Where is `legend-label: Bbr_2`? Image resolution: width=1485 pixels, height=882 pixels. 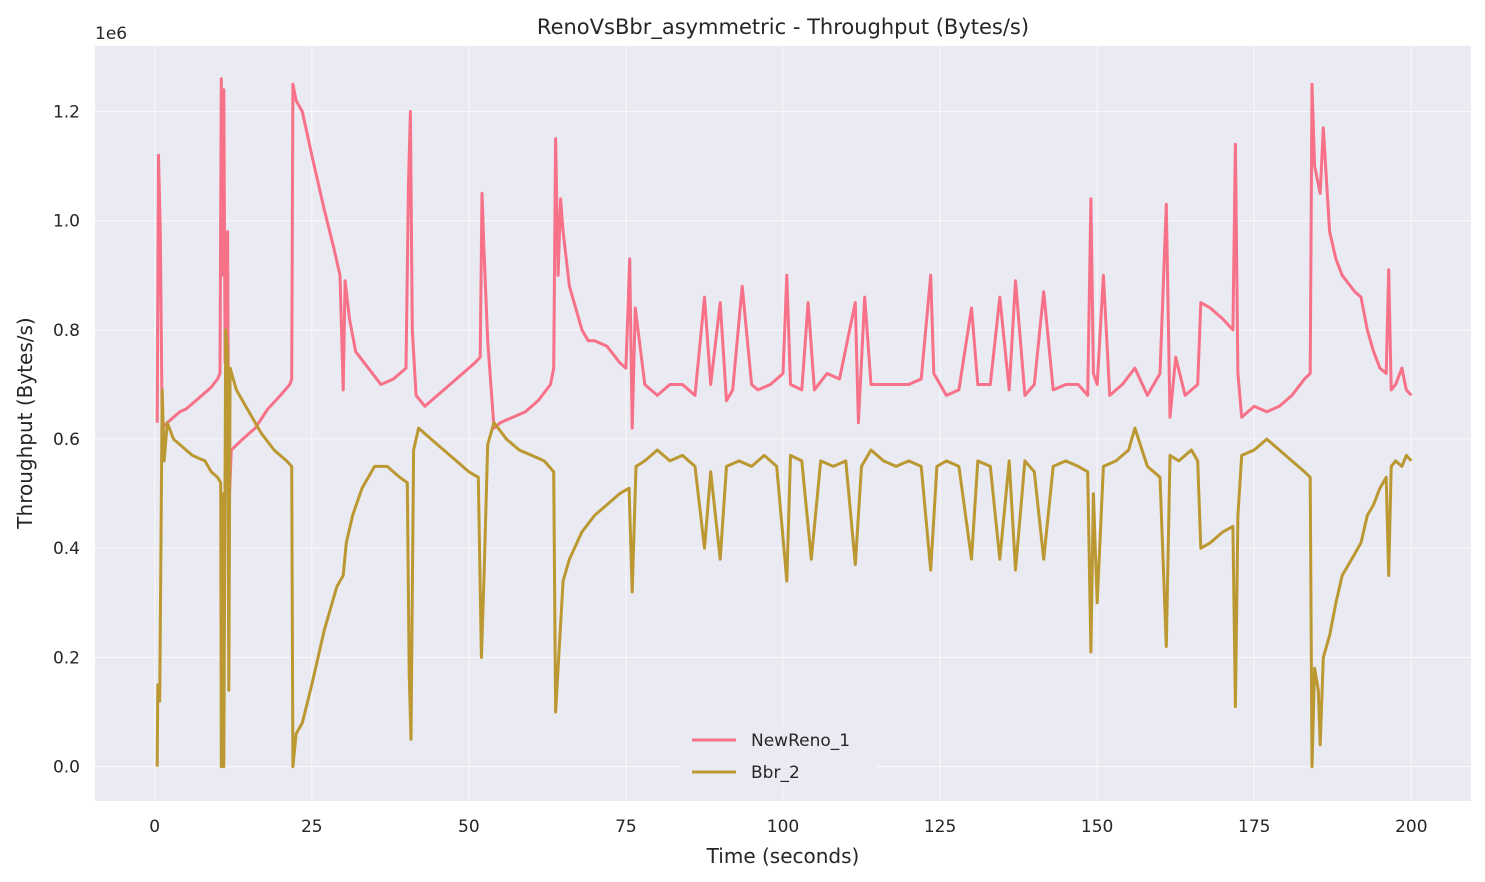
legend-label: Bbr_2 is located at coordinates (775, 773).